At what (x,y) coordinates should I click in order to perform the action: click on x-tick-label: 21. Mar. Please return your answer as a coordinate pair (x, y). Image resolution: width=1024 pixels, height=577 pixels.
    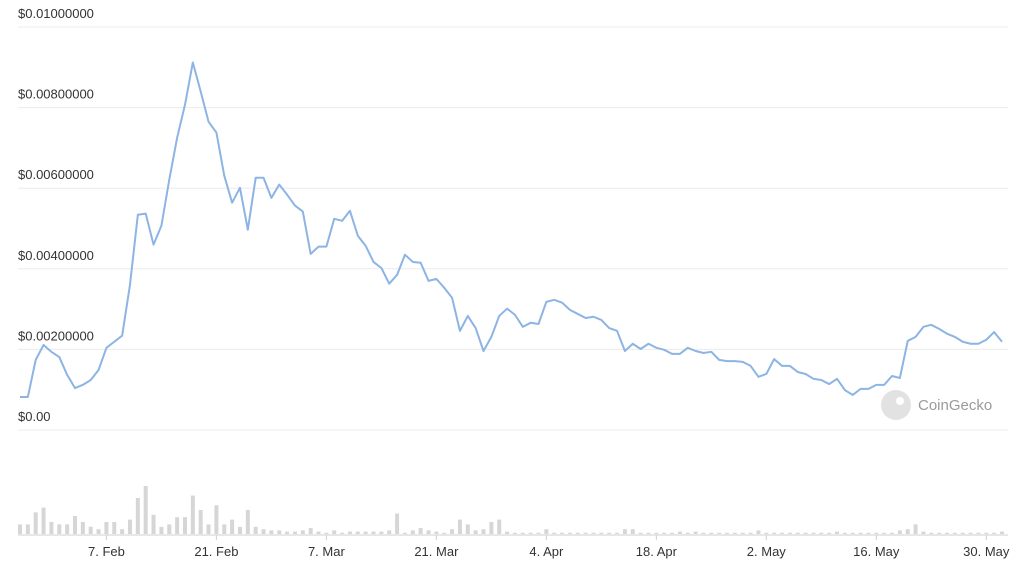
    Looking at the image, I should click on (436, 551).